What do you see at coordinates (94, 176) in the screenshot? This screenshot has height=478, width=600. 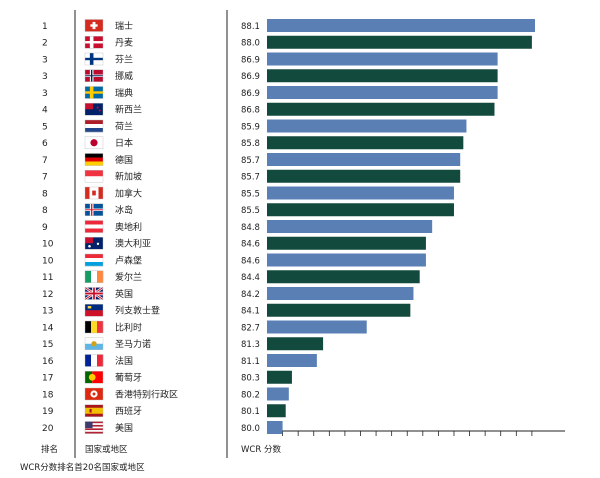 I see `singapore-flag-icon` at bounding box center [94, 176].